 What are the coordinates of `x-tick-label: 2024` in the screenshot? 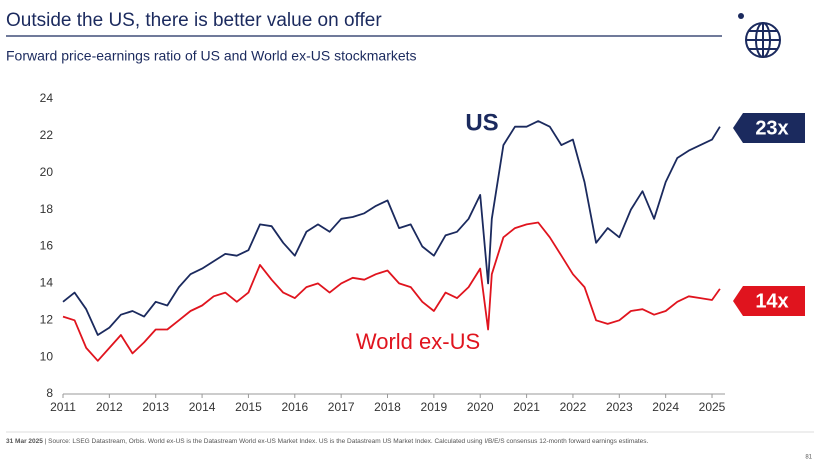 It's located at (665, 407).